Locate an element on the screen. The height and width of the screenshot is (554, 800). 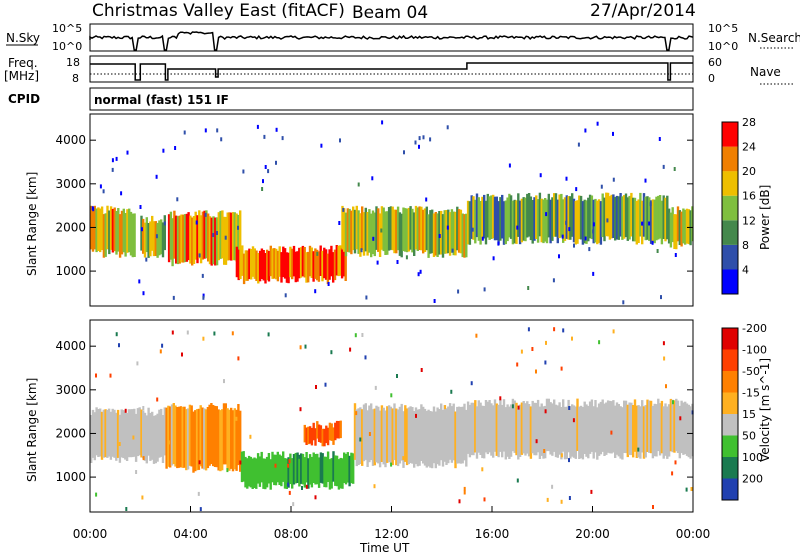
colorbar-segment is located at coordinates (730, 489).